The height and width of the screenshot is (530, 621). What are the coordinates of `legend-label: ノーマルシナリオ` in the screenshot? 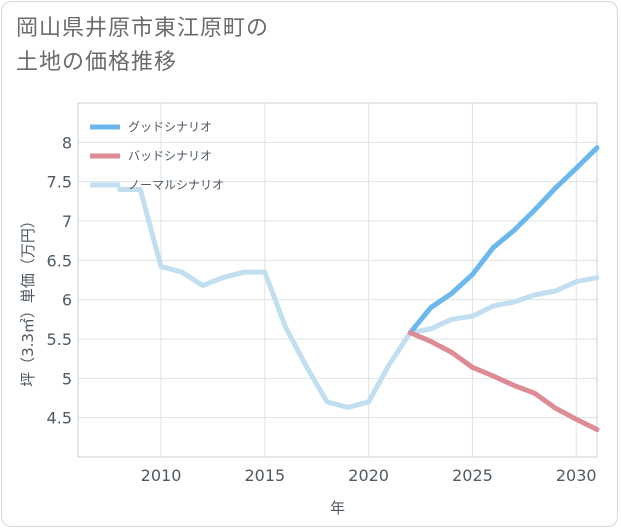 It's located at (176, 185).